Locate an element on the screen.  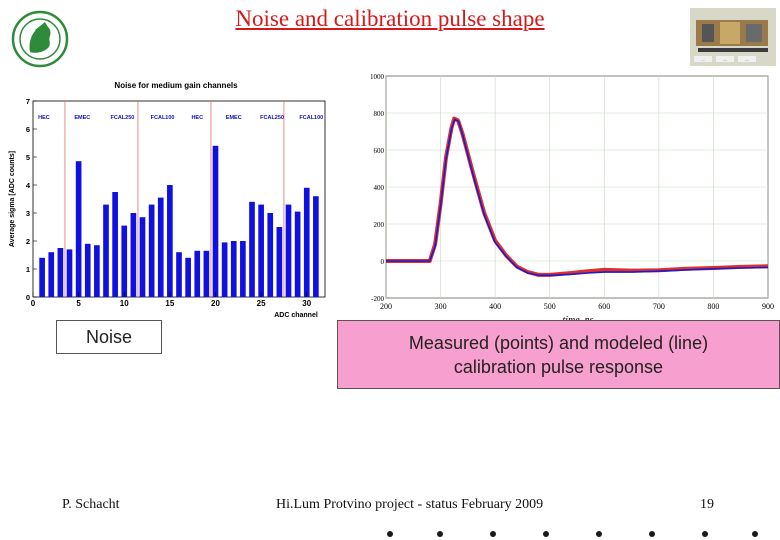
noise-chart-title: Noise for medium gain channels is located at coordinates (176, 85).